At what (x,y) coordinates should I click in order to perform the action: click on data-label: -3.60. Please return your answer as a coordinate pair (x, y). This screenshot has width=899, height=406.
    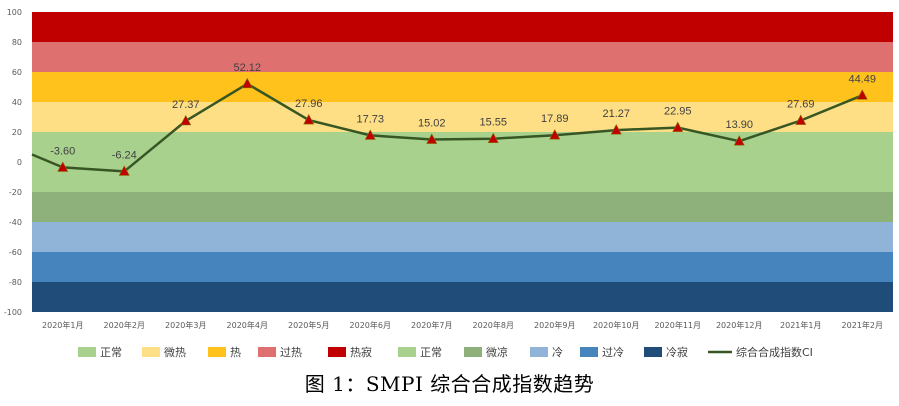
    Looking at the image, I should click on (62, 151).